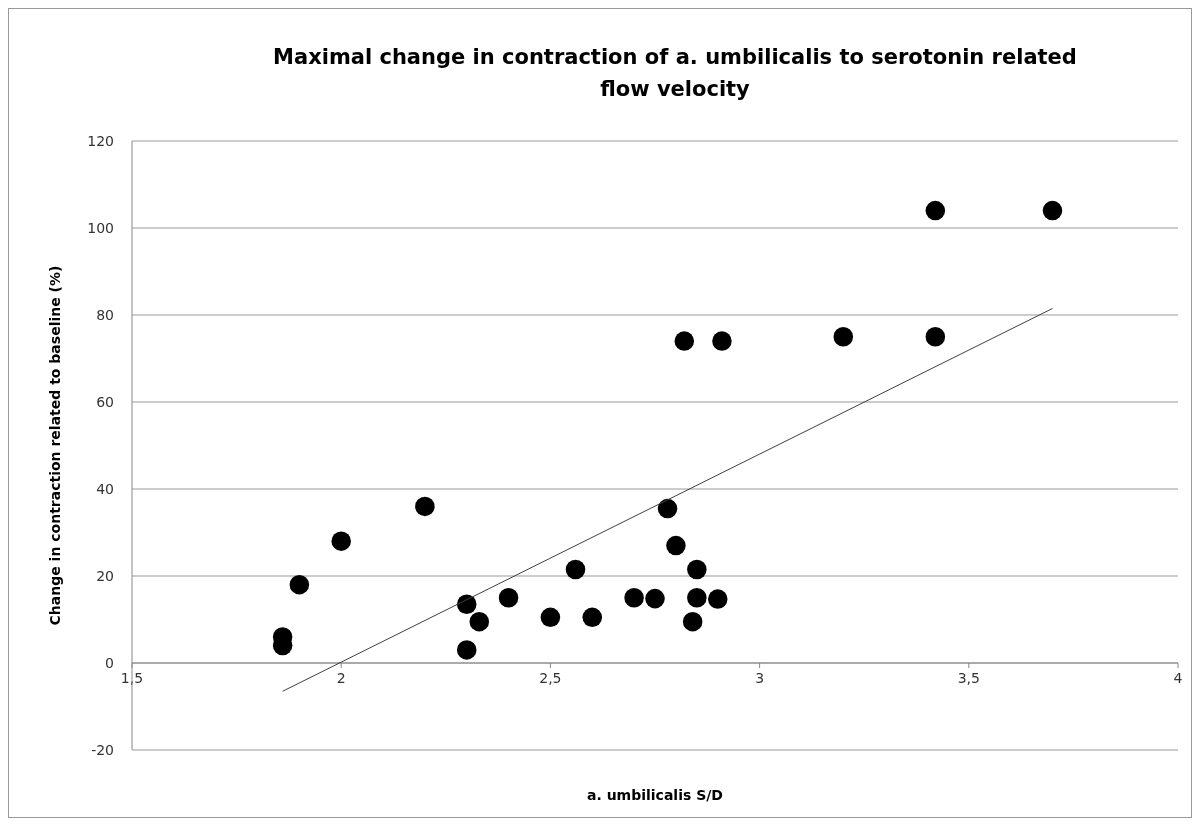 This screenshot has width=1200, height=826. I want to click on x-tick-label: 1,5, so click(132, 678).